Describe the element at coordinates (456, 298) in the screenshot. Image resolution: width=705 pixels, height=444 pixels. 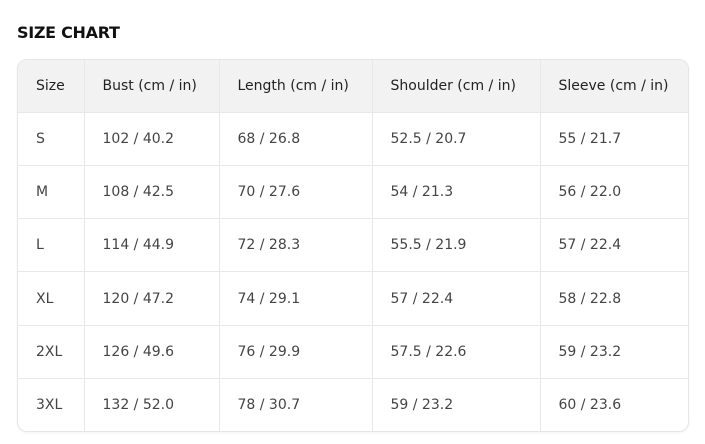
I see `cell-shoulder: 57 / 22.4` at that location.